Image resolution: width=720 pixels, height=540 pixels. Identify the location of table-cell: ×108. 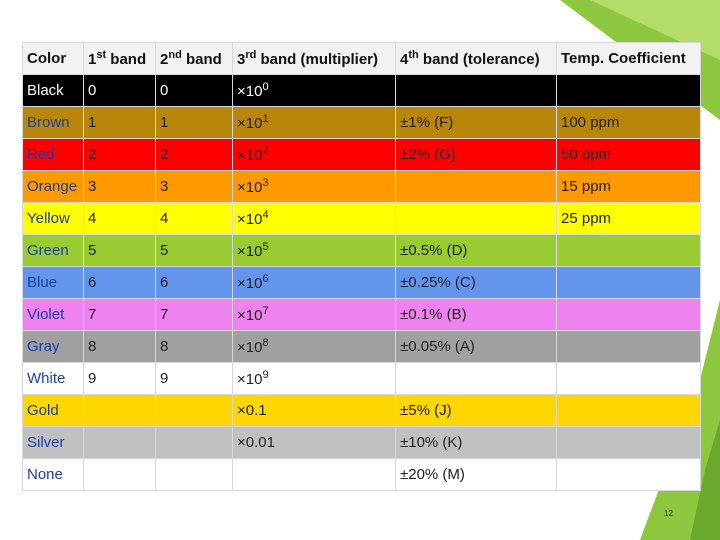
(314, 346).